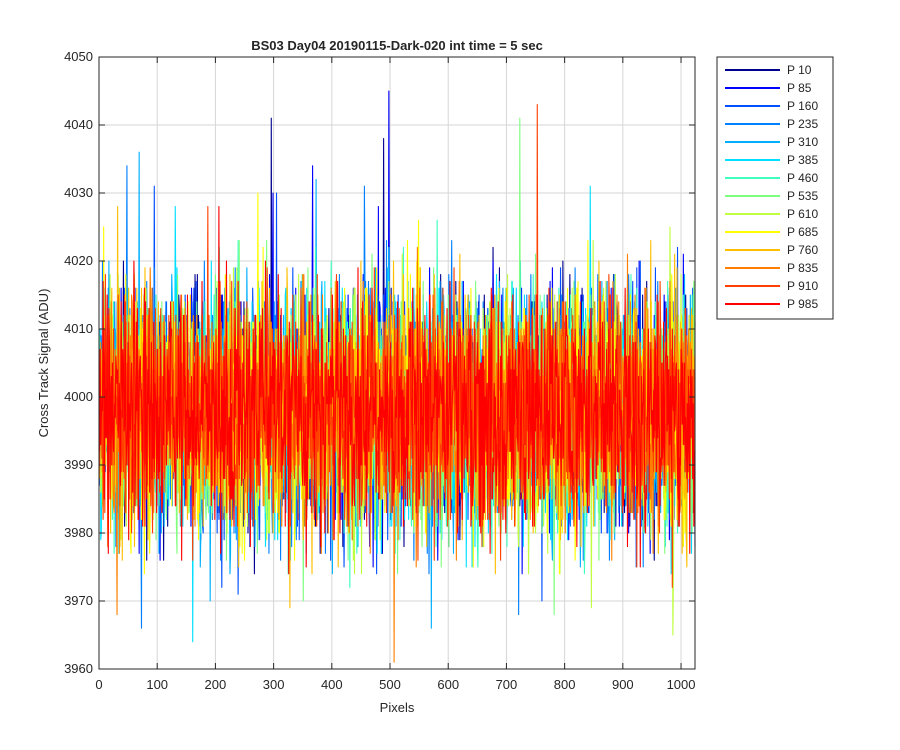  Describe the element at coordinates (216, 684) in the screenshot. I see `x-tick-label: 200` at that location.